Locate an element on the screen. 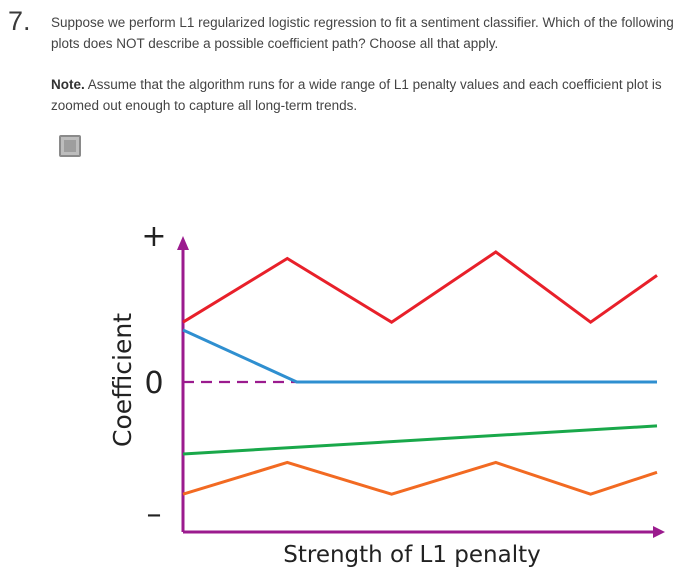  y-axis-label: Coefficient is located at coordinates (122, 380).